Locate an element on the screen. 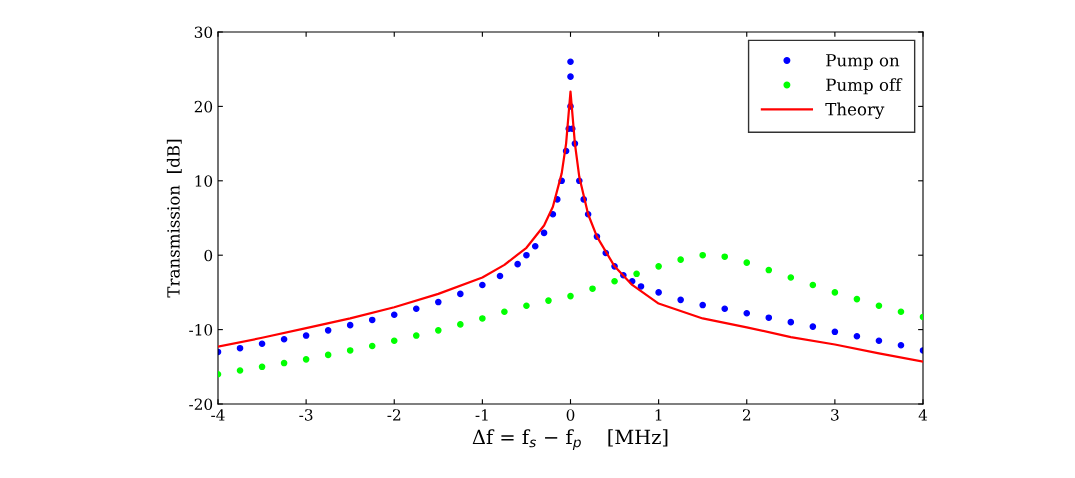 This screenshot has width=1075, height=478. legend-label: Pump off is located at coordinates (864, 86).